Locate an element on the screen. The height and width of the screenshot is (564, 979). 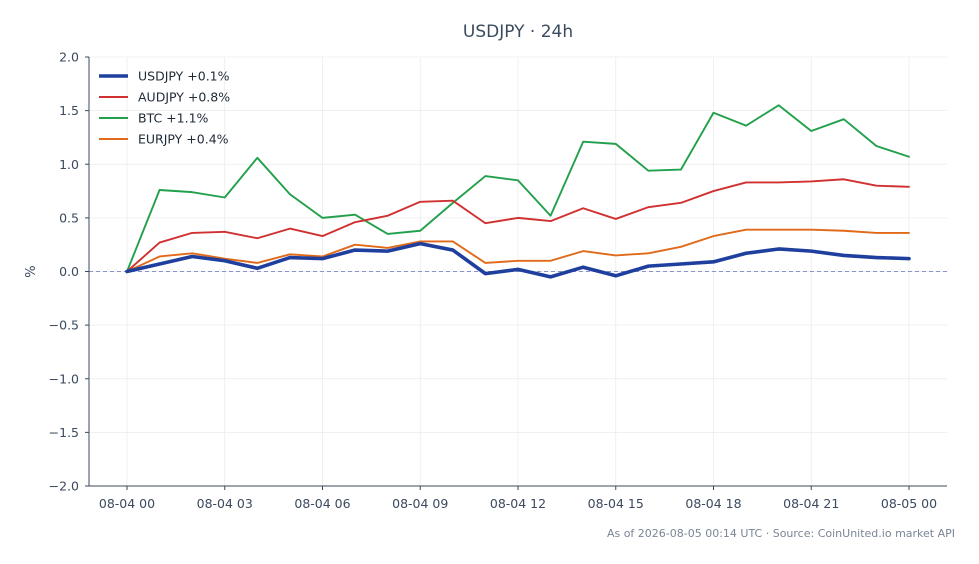
legend-label-1: AUDJPY +0.8% is located at coordinates (184, 97).